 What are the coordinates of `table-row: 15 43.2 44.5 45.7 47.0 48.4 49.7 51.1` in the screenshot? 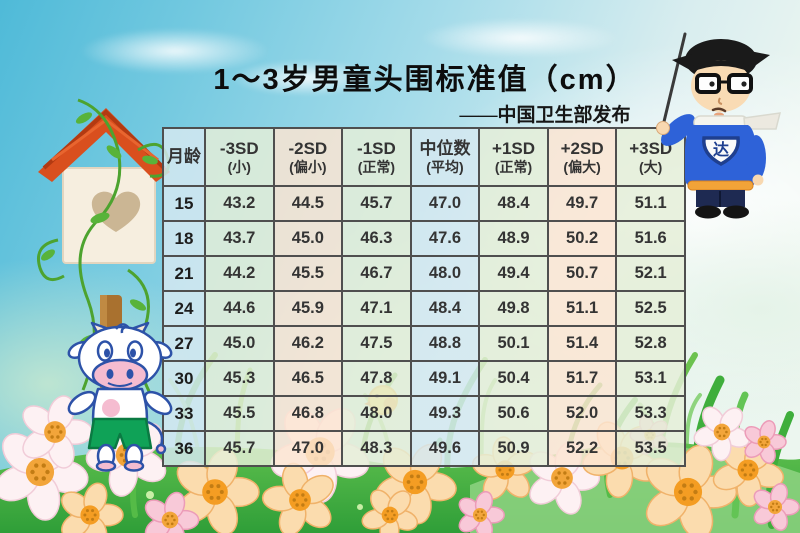 It's located at (424, 203).